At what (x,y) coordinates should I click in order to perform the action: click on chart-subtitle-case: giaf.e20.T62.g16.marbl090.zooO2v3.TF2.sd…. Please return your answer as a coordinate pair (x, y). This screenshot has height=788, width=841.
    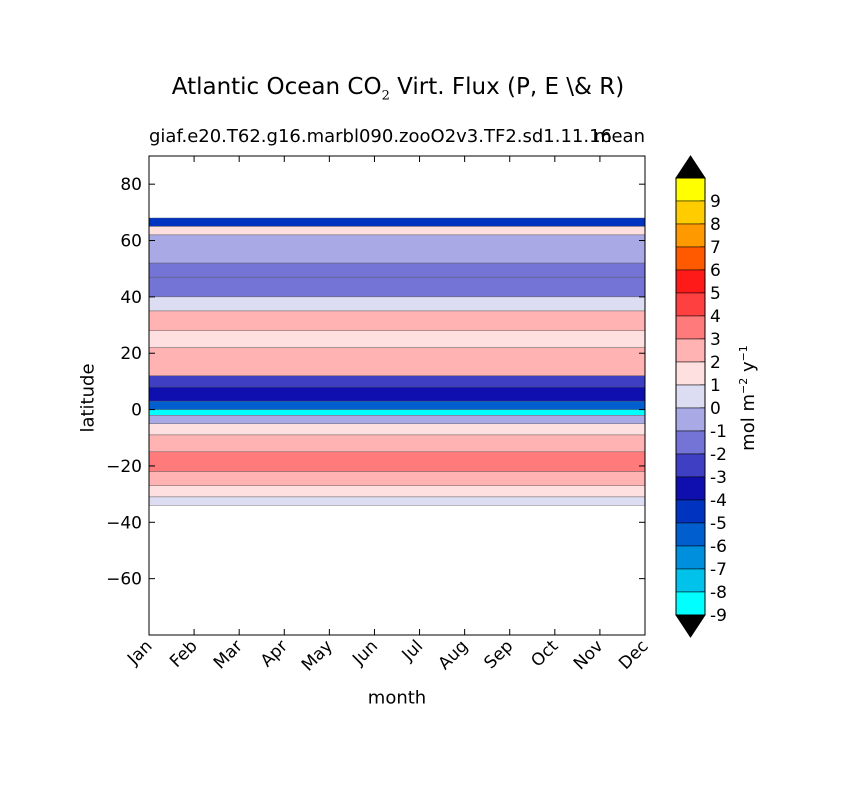
    Looking at the image, I should click on (380, 136).